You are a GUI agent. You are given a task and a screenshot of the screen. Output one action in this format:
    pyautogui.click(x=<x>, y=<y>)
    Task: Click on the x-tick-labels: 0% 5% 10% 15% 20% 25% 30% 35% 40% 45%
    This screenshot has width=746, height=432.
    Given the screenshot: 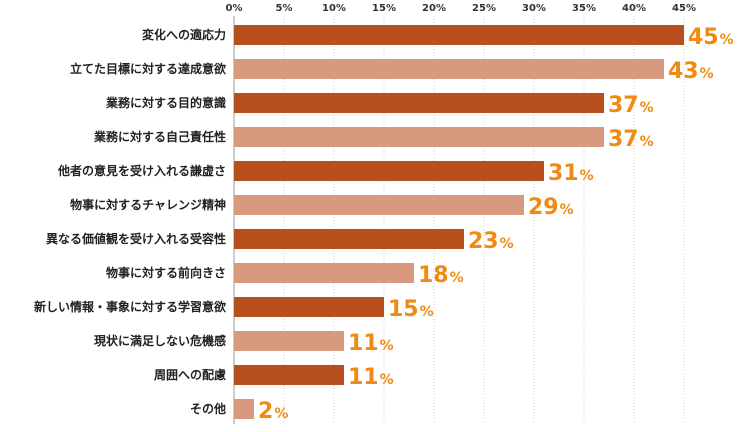 What is the action you would take?
    pyautogui.click(x=461, y=8)
    